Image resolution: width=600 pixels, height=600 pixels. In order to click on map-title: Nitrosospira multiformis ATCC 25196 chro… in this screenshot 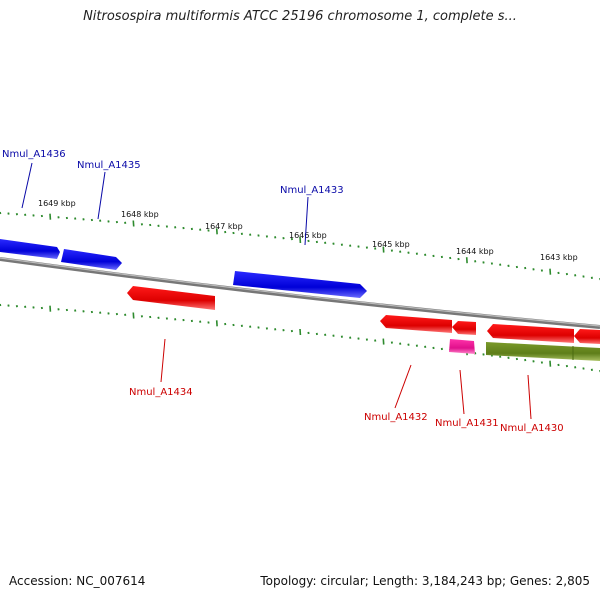, I will do `click(300, 16)`.